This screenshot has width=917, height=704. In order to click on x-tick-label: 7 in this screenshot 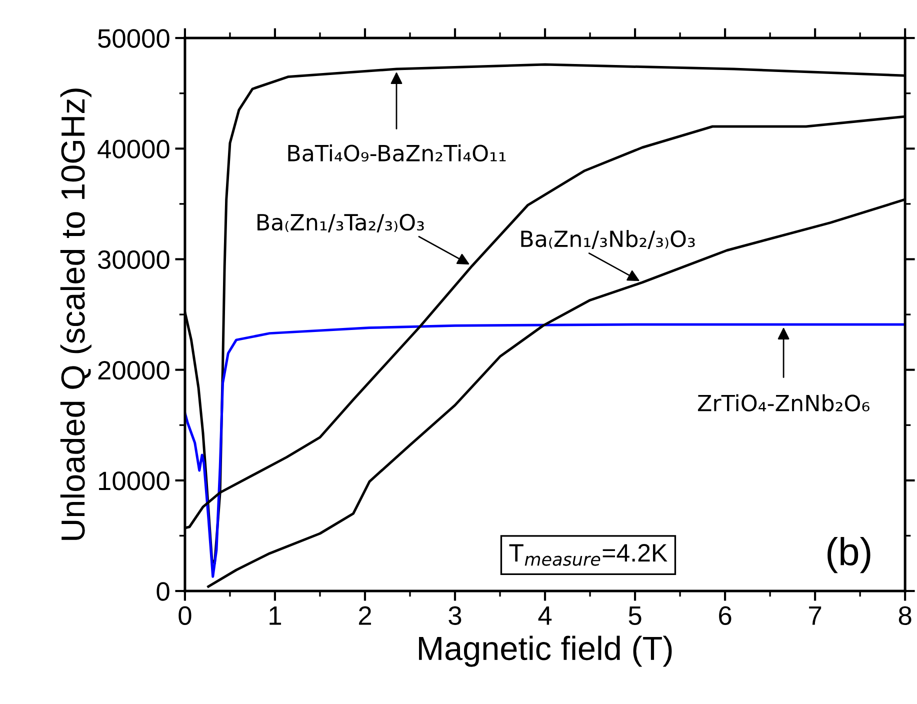, I will do `click(815, 615)`.